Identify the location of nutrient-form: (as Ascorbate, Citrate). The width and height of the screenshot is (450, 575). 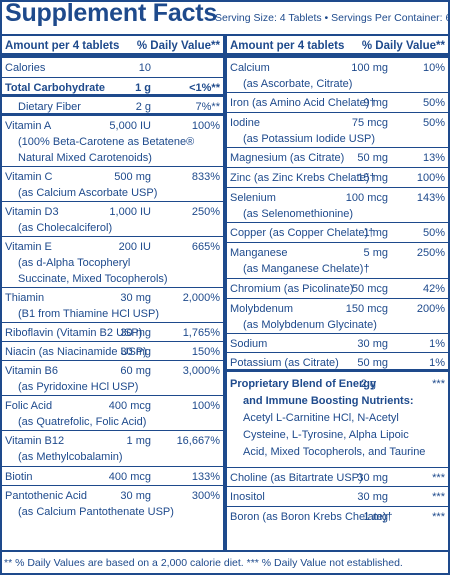
(298, 84).